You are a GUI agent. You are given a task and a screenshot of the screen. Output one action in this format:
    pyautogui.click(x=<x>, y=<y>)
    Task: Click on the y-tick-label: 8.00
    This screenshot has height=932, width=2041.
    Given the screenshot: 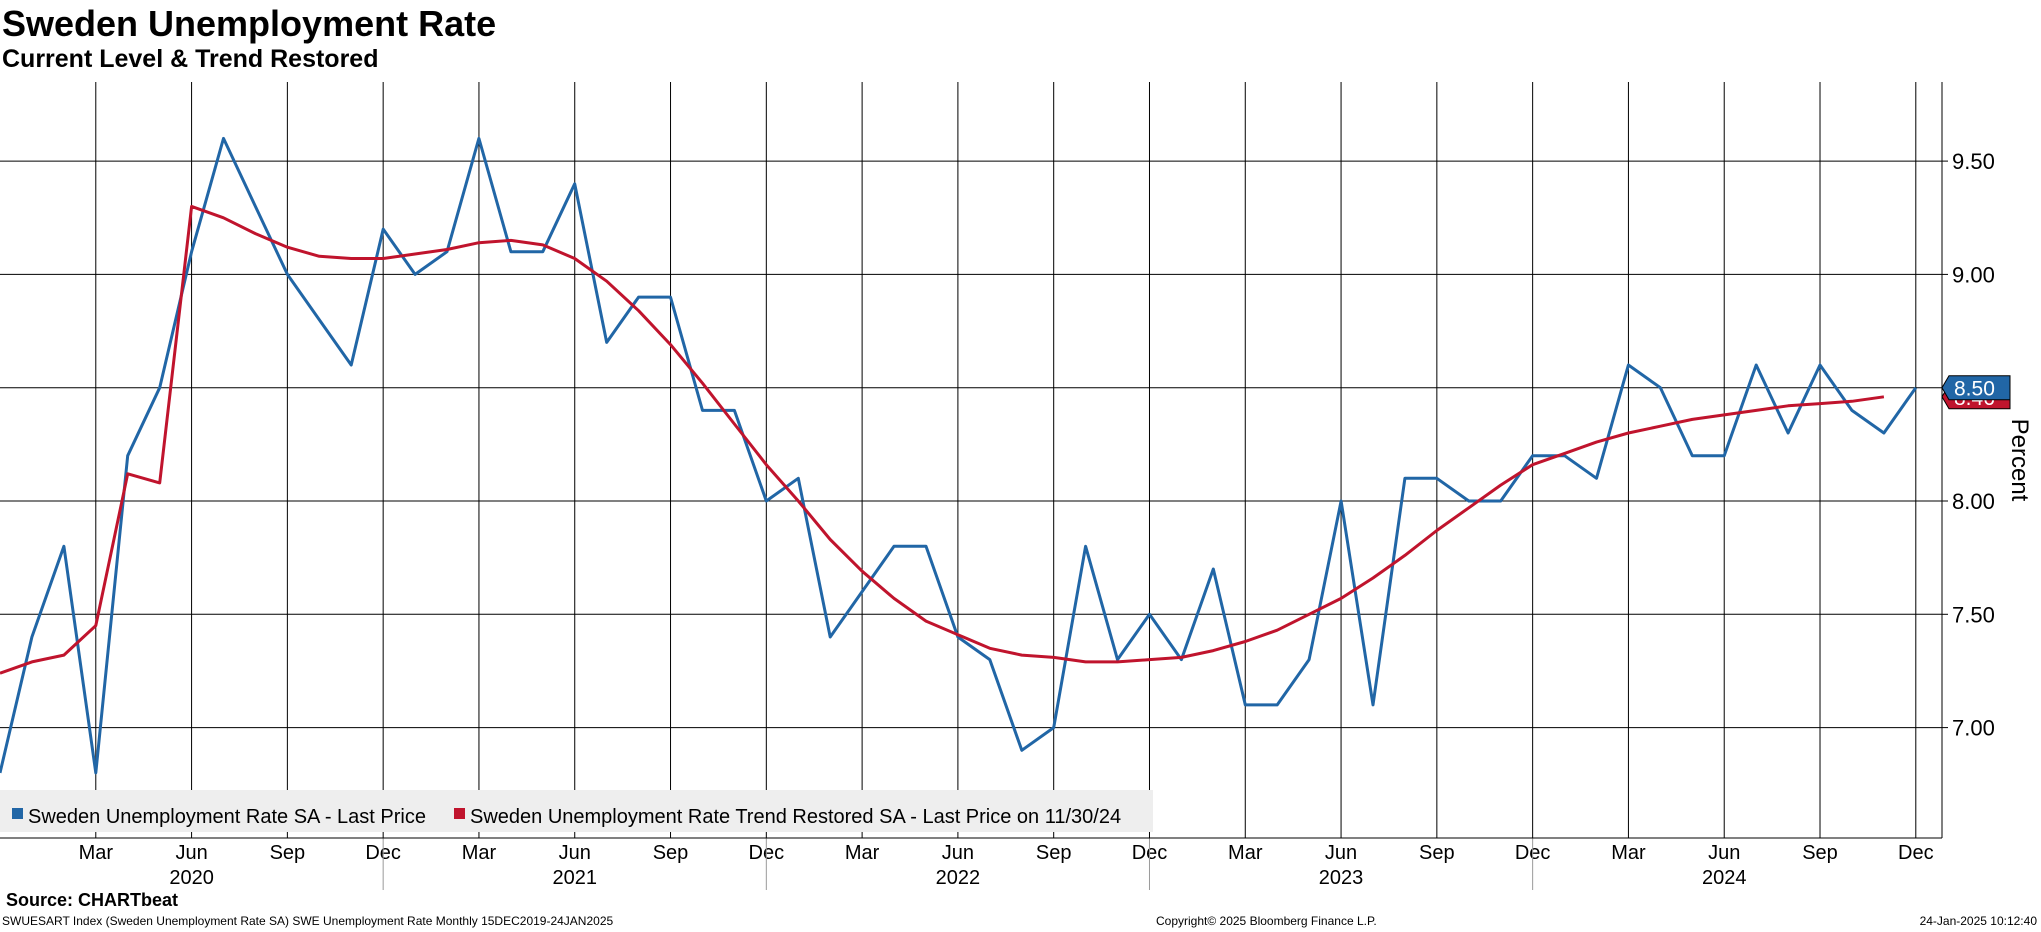 What is the action you would take?
    pyautogui.click(x=1973, y=501)
    